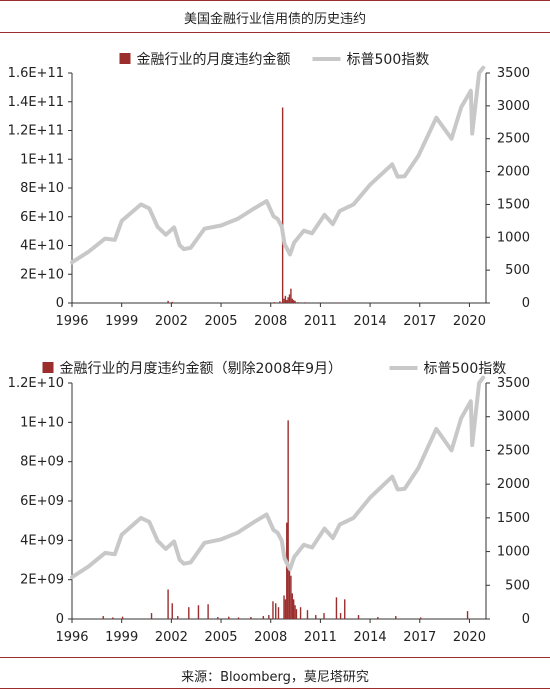  What do you see at coordinates (370, 637) in the screenshot?
I see `panel2-x-tick-label: 2014` at bounding box center [370, 637].